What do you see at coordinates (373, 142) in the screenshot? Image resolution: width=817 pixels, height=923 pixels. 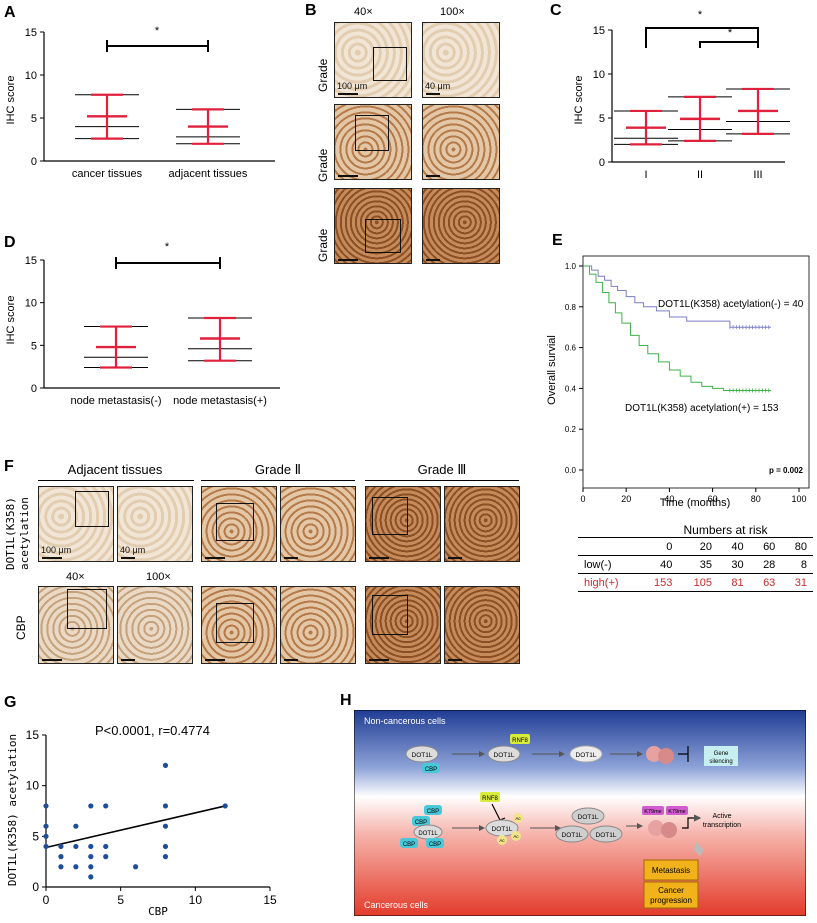 I see `panel-b-tile-g2-40x` at bounding box center [373, 142].